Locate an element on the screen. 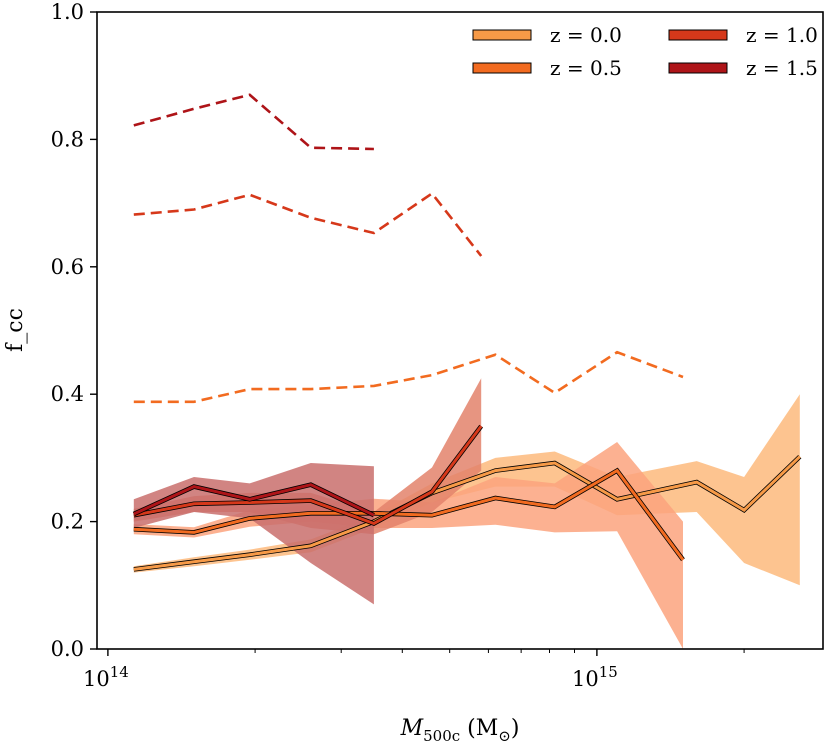 The width and height of the screenshot is (831, 745). x-axis-label-unit-open: (M is located at coordinates (479, 728).